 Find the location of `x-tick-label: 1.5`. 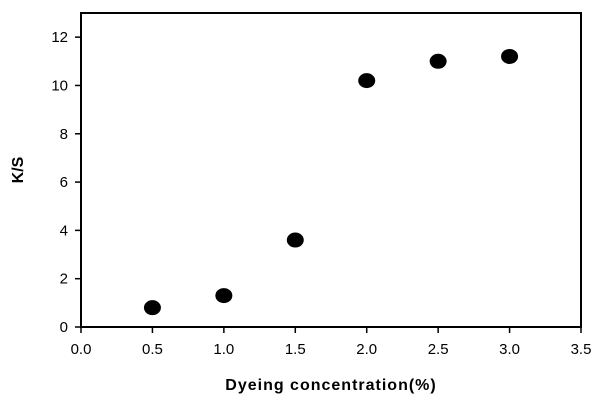

x-tick-label: 1.5 is located at coordinates (295, 349).